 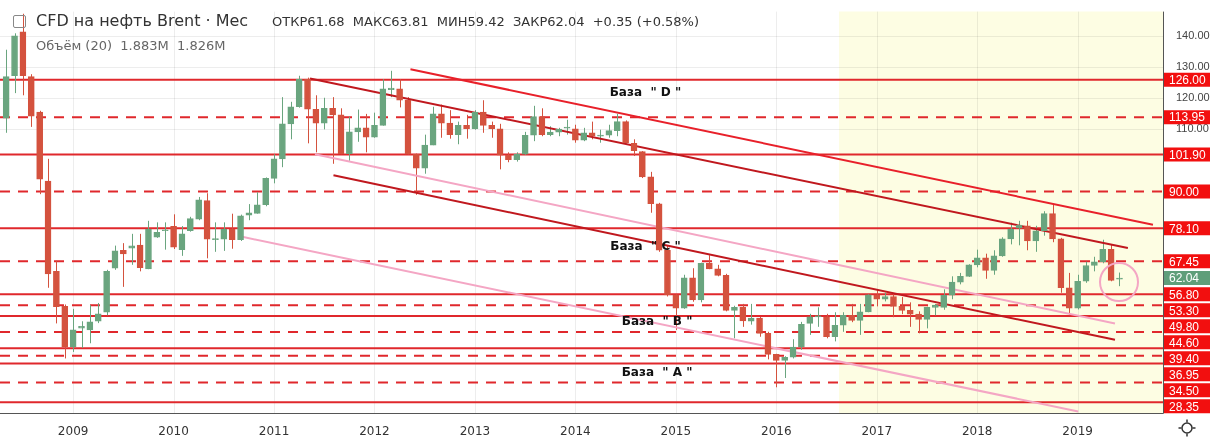 I want to click on ref-line-label: 53.30, so click(x=1184, y=310).